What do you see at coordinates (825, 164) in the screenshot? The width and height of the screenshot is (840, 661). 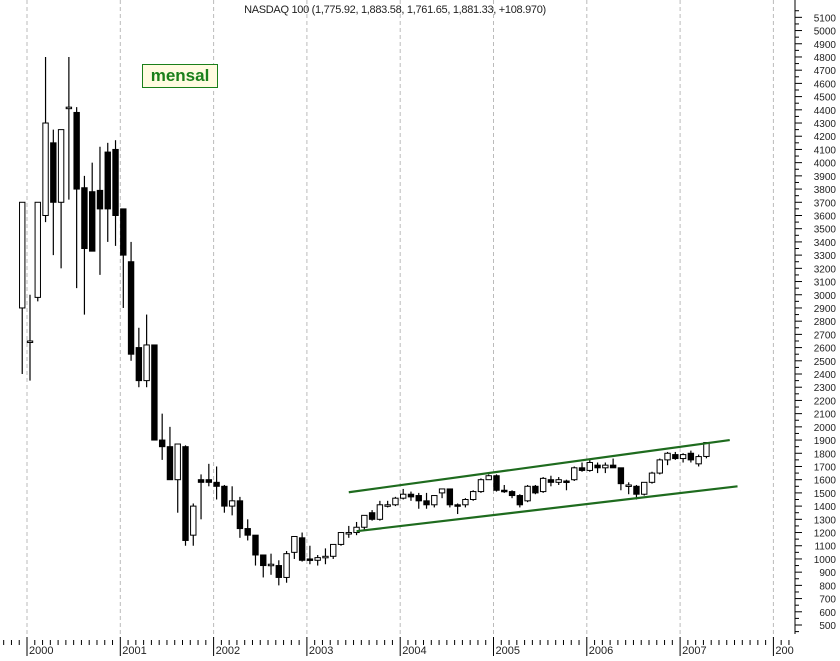 I see `y-tick-label: 4000` at bounding box center [825, 164].